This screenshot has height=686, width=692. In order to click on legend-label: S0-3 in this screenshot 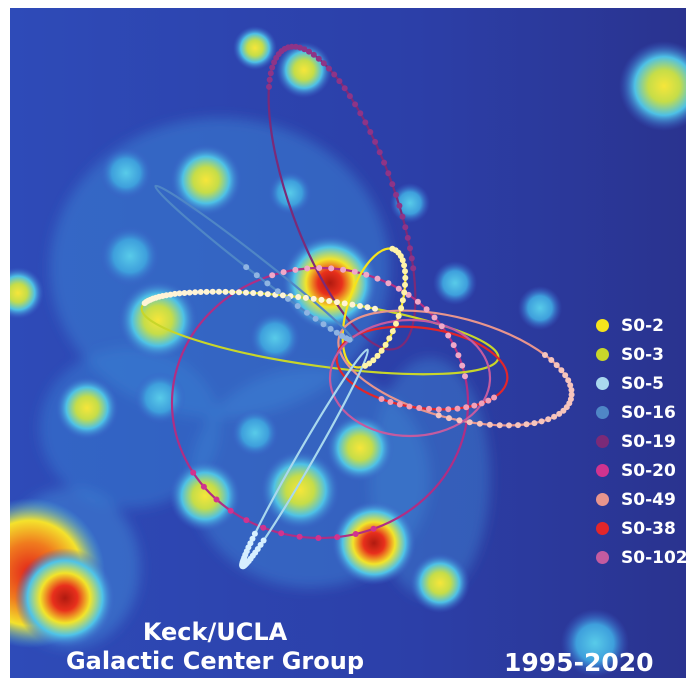, I will do `click(642, 354)`.